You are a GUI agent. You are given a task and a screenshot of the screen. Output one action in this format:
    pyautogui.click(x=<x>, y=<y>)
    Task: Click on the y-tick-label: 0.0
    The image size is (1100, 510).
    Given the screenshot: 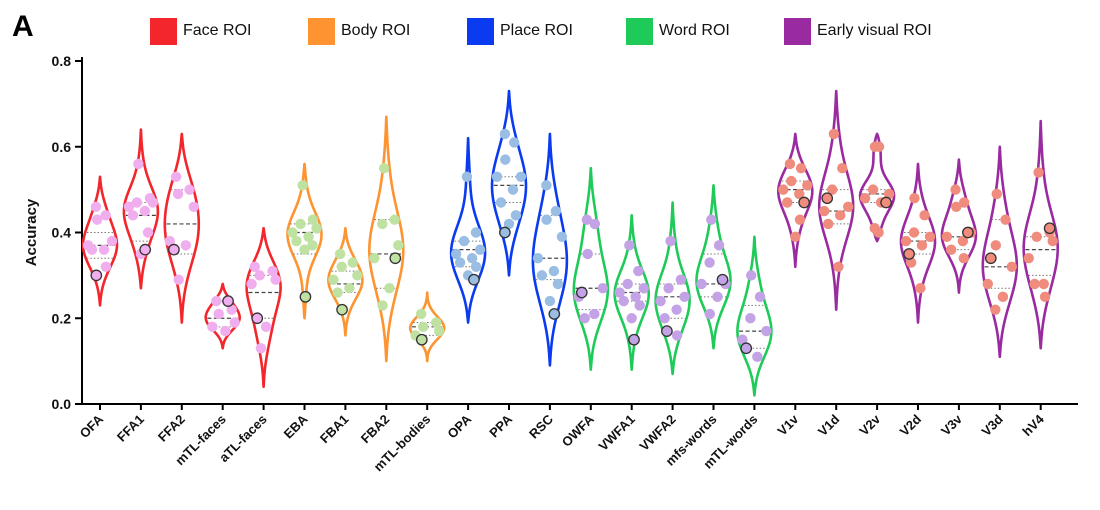 What is the action you would take?
    pyautogui.click(x=62, y=404)
    